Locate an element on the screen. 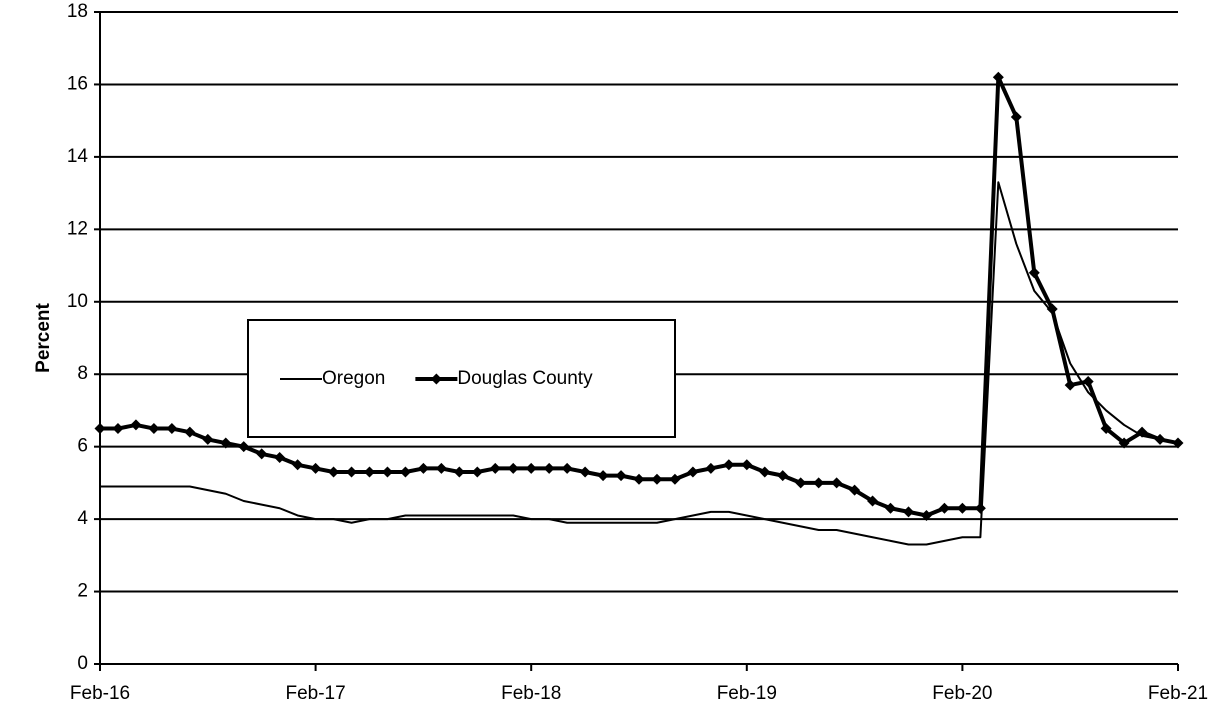 Image resolution: width=1217 pixels, height=708 pixels. y-tick-label: 2 is located at coordinates (82, 591).